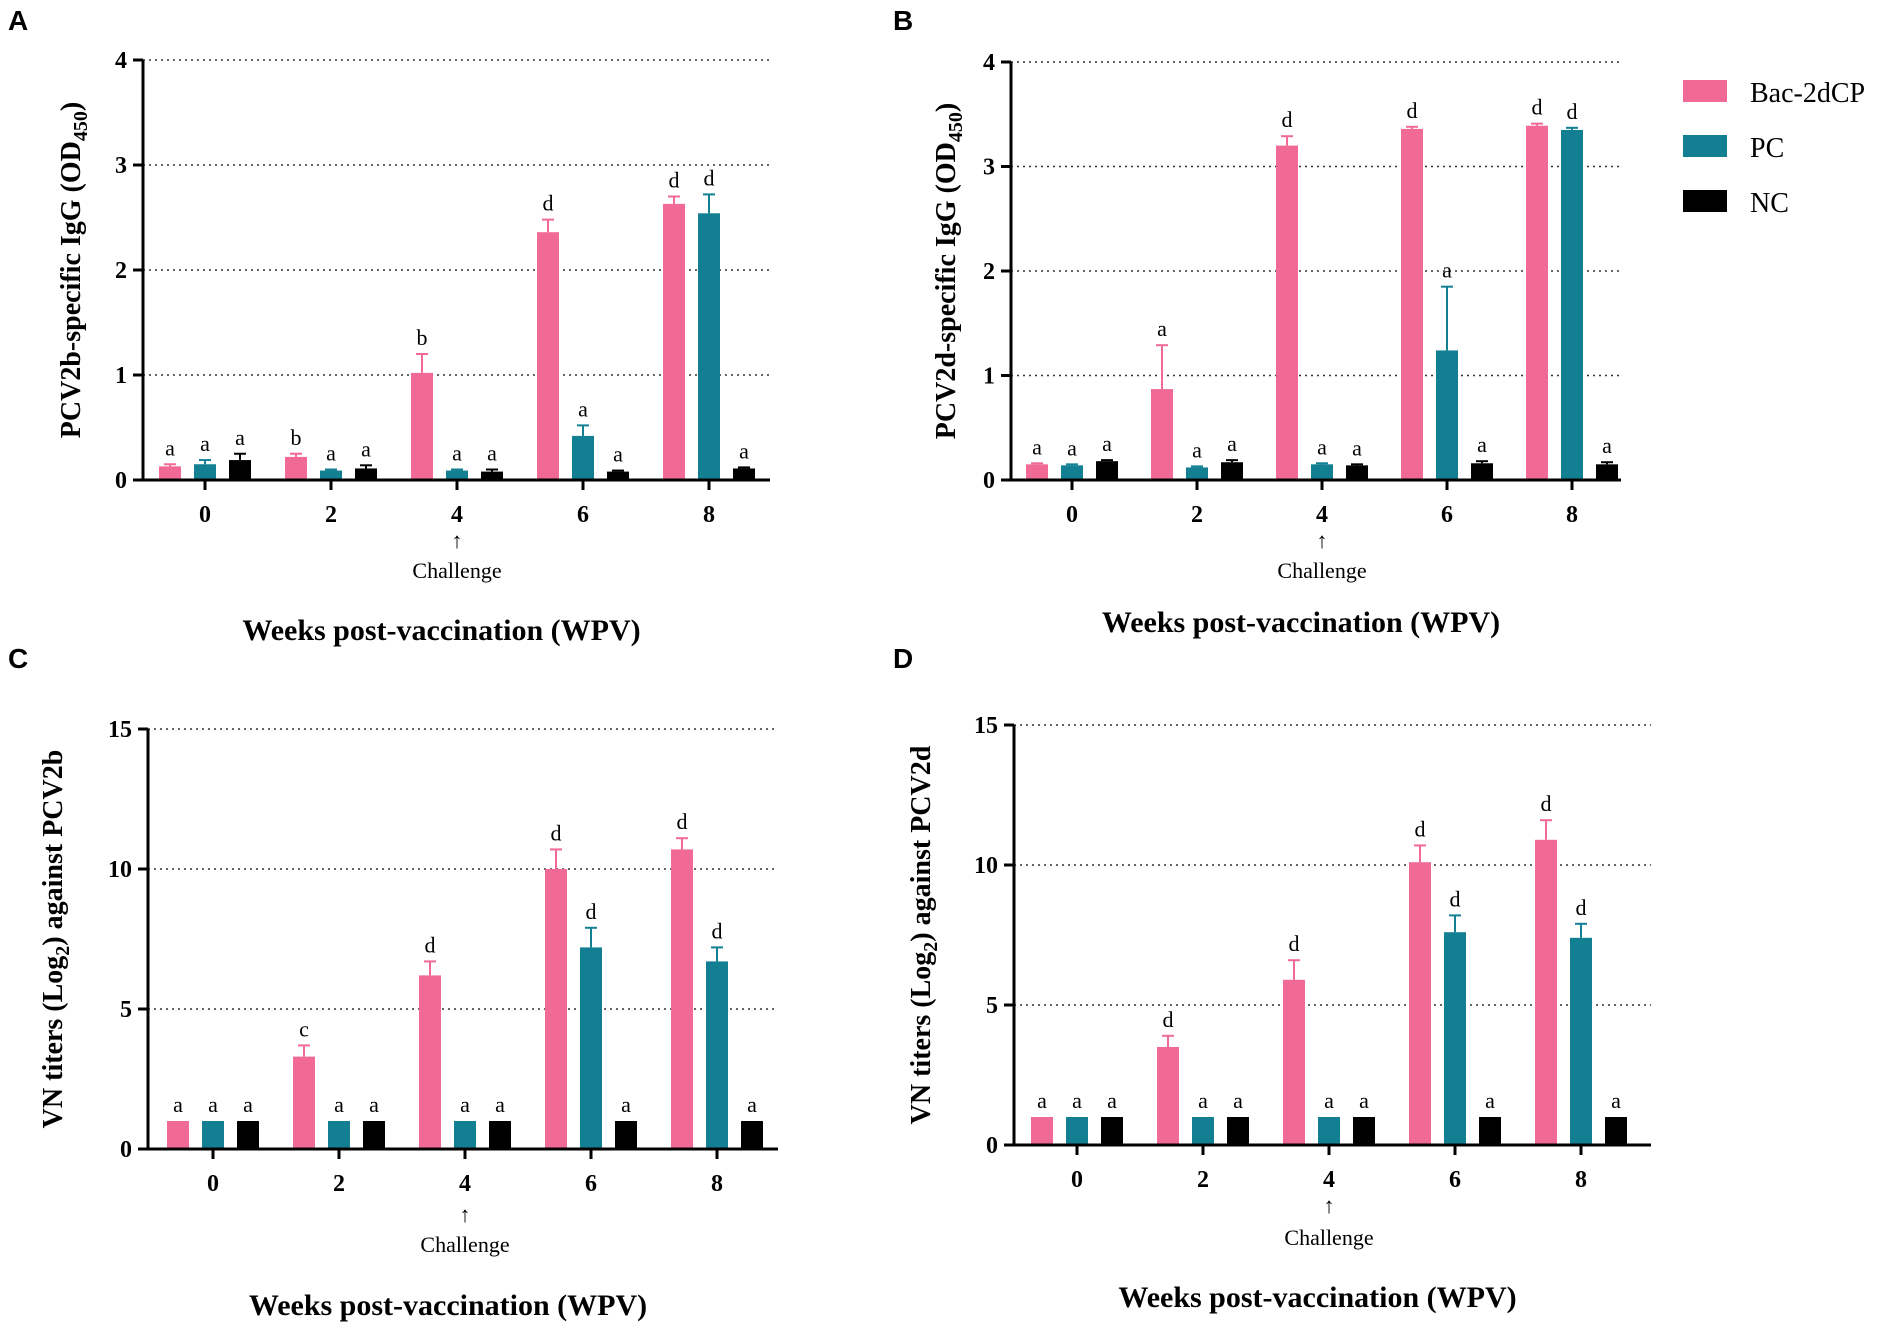  I want to click on panel-letter-d: D, so click(903, 658).